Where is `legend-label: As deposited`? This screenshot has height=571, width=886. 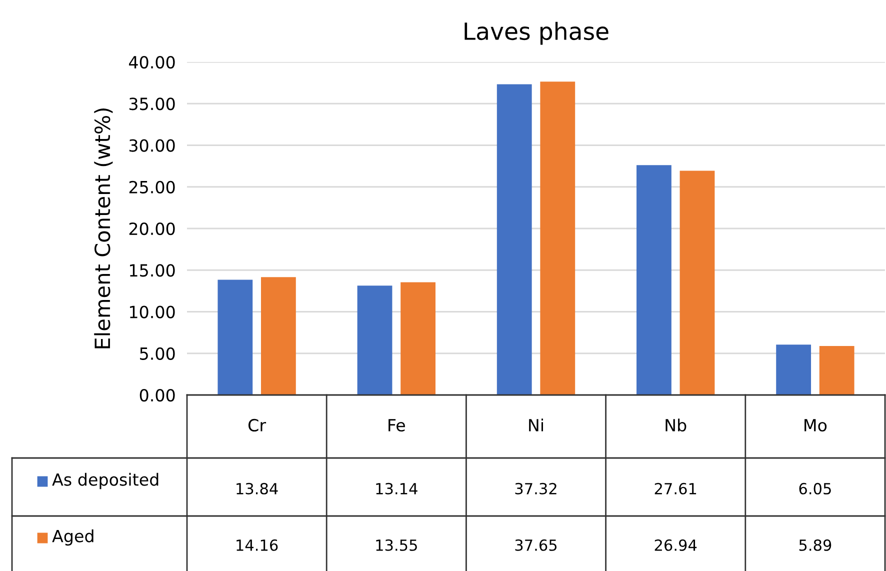 legend-label: As deposited is located at coordinates (105, 481).